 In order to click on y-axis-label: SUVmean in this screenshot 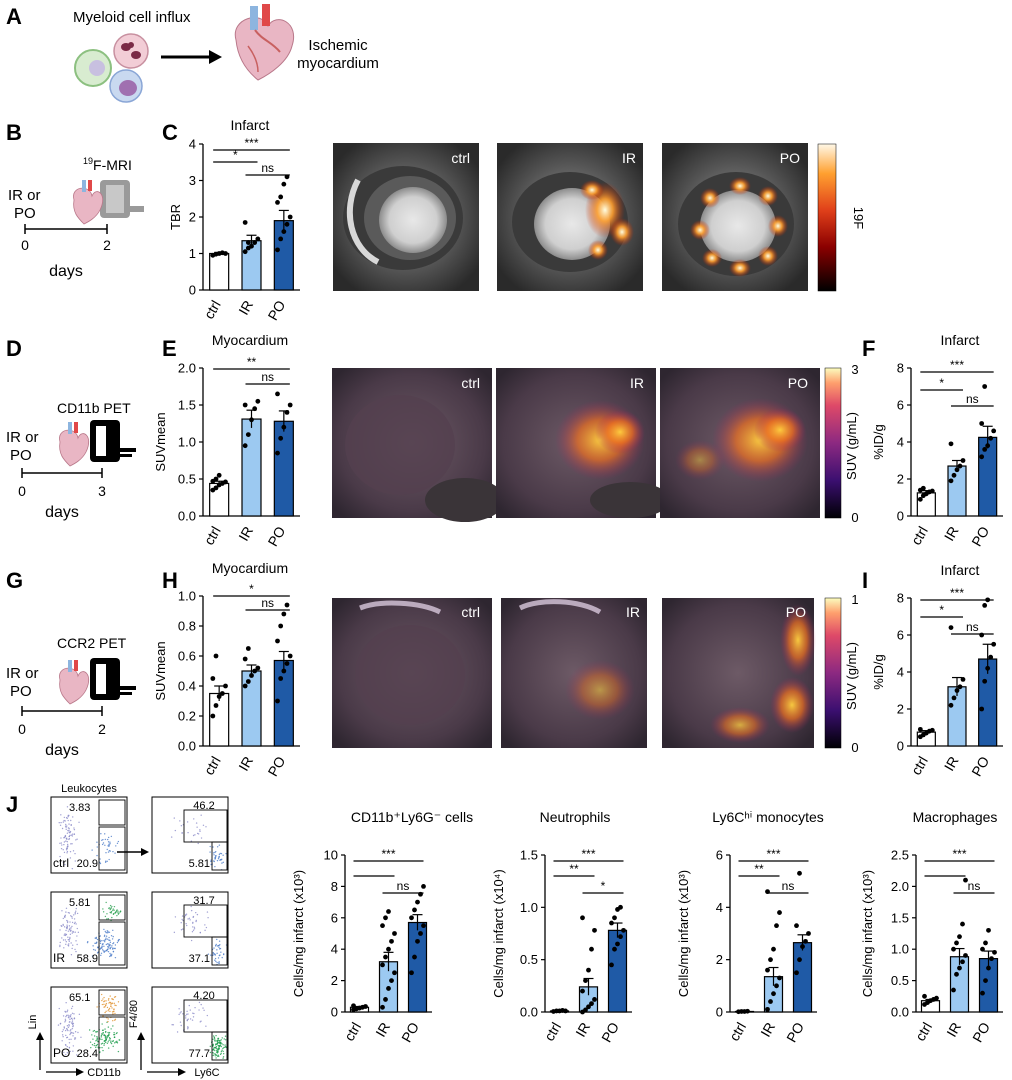, I will do `click(160, 670)`.